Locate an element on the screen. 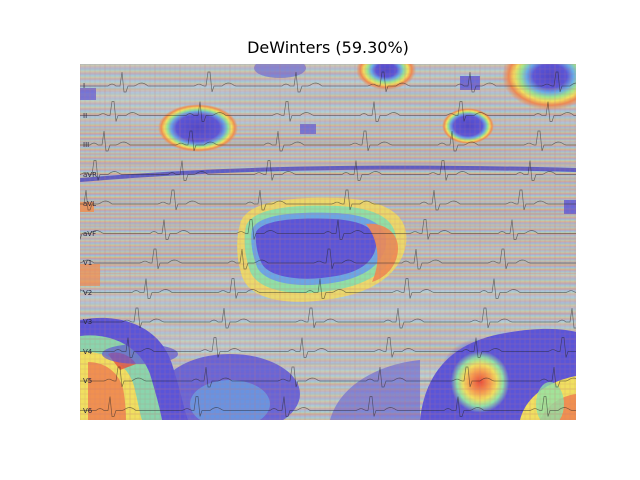 The image size is (640, 480). ecg-trace-v2 is located at coordinates (328, 288).